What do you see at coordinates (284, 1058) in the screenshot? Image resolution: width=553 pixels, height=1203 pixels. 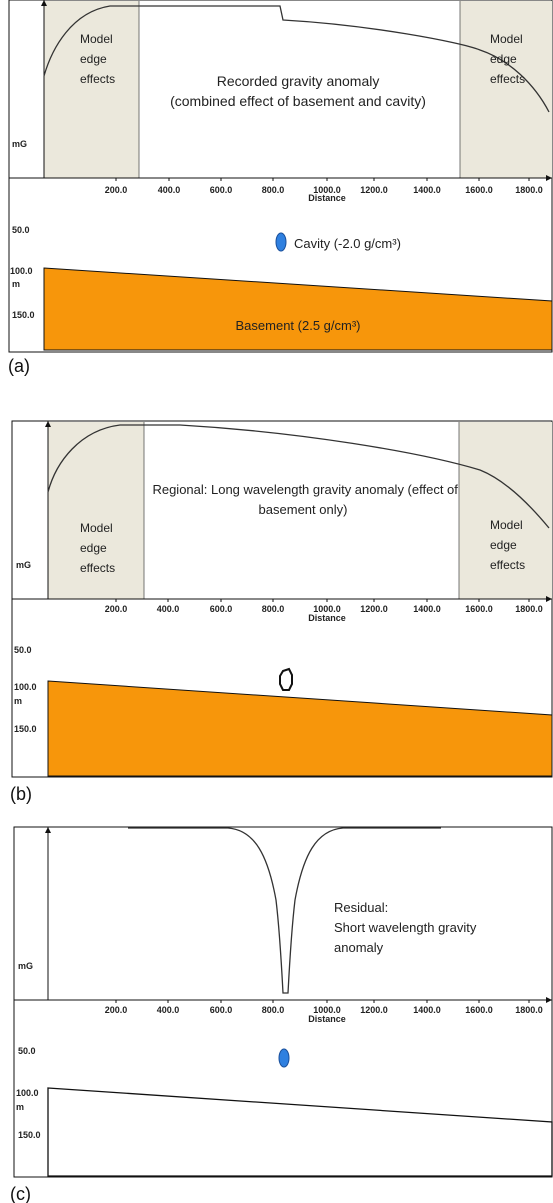 I see `panel-c-cavity-body` at bounding box center [284, 1058].